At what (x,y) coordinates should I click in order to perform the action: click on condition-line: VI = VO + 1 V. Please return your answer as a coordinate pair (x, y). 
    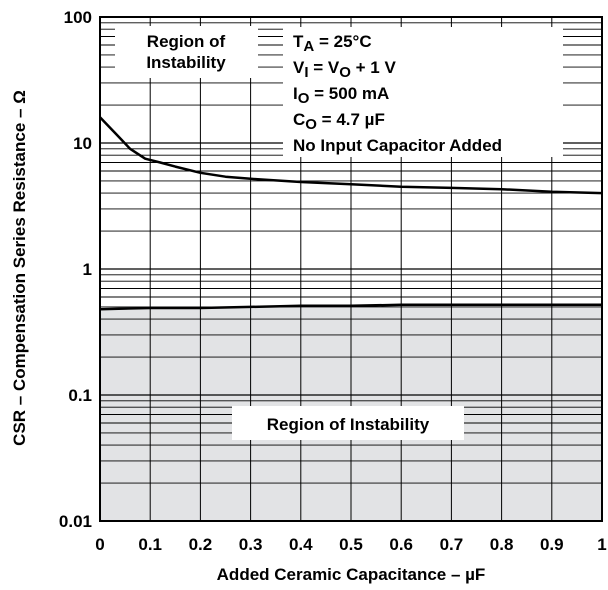
    Looking at the image, I should click on (344, 69).